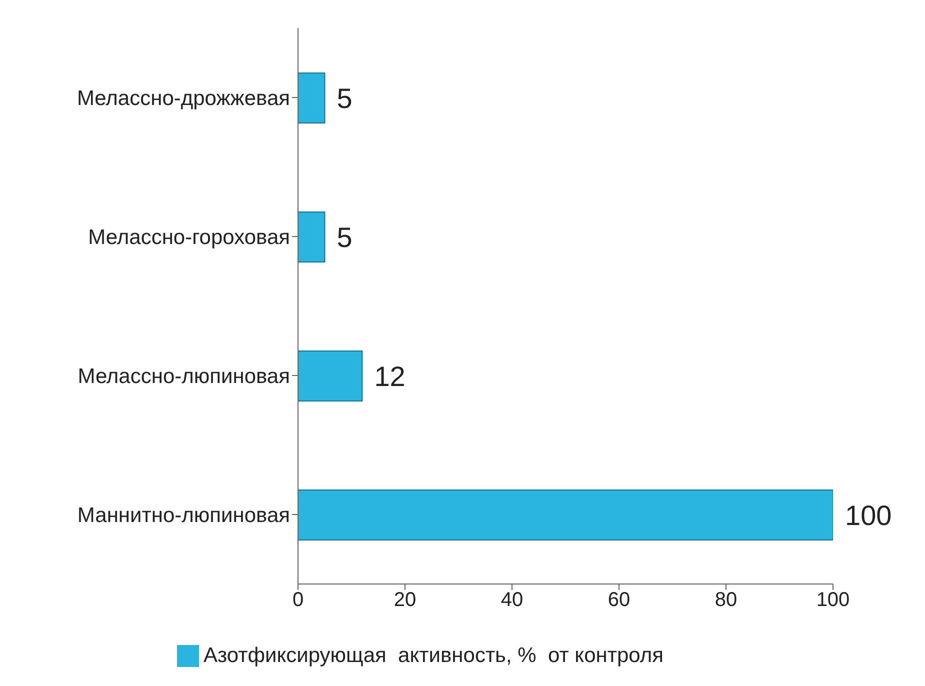  I want to click on data-label: 100, so click(868, 515).